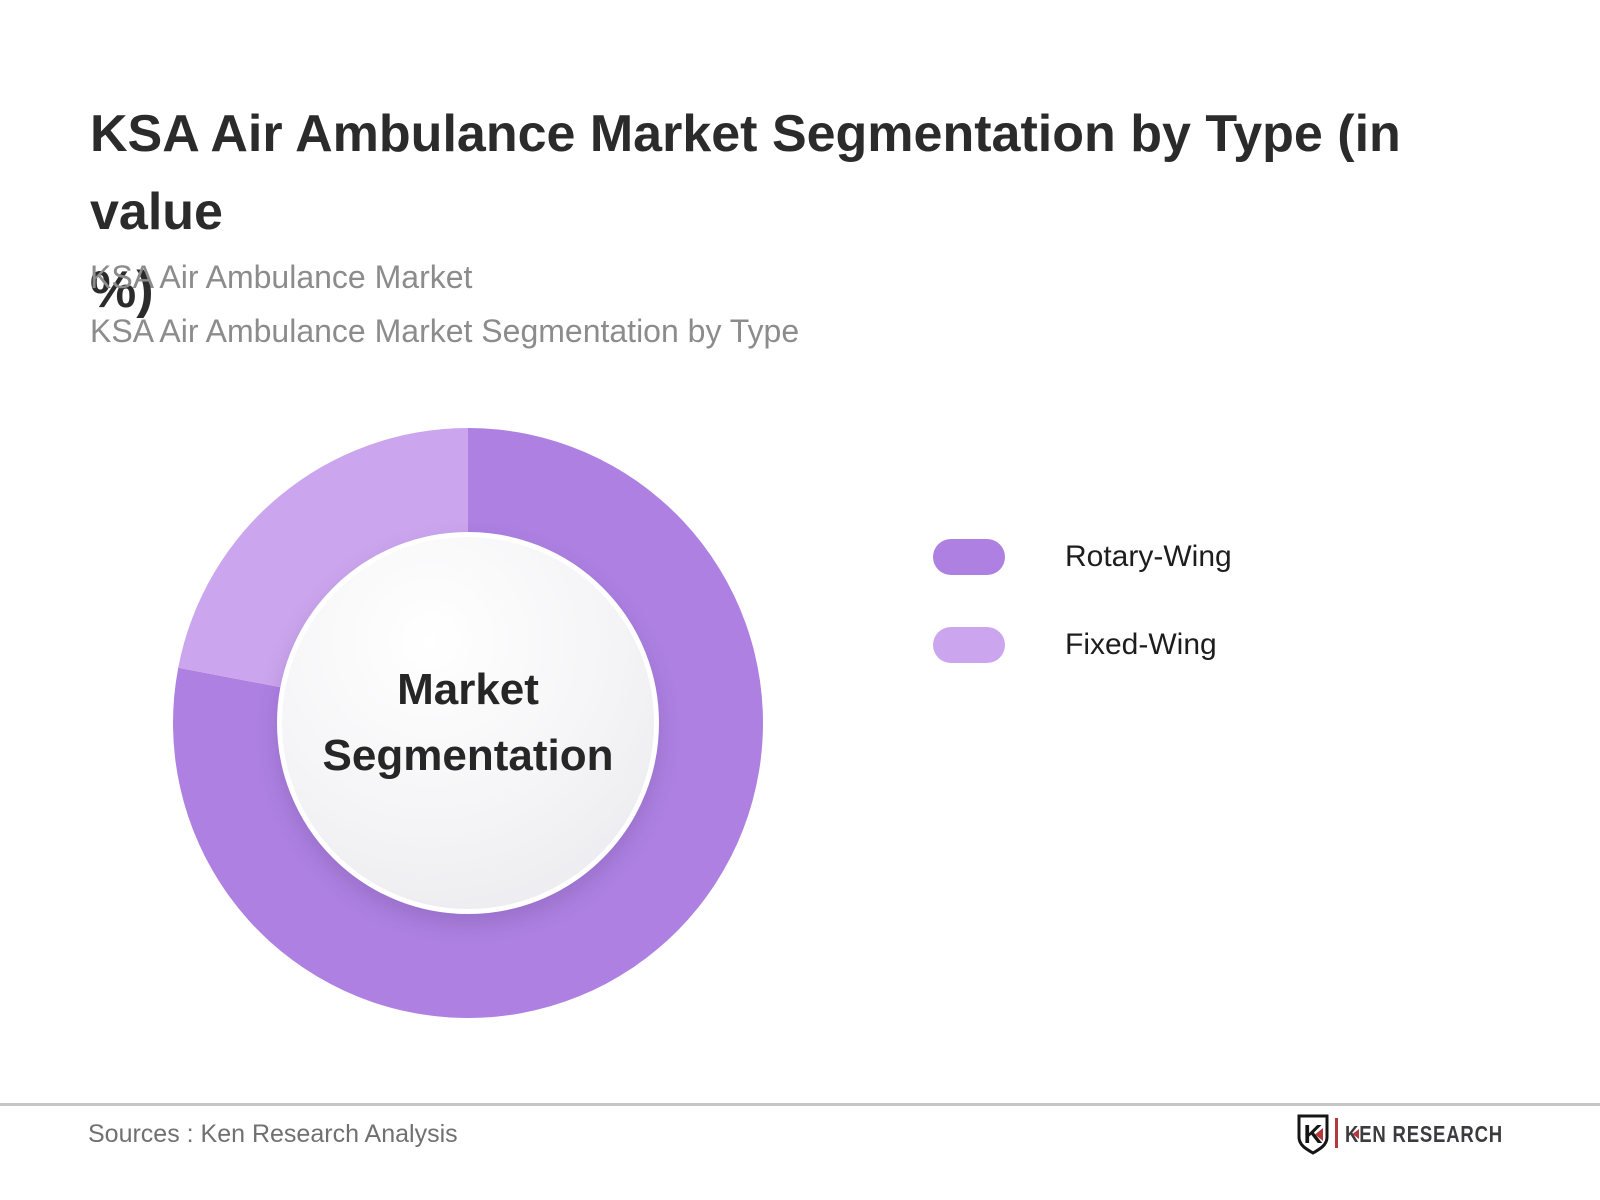  I want to click on ken-research-logo: K KEN RESEARCH, so click(1400, 1134).